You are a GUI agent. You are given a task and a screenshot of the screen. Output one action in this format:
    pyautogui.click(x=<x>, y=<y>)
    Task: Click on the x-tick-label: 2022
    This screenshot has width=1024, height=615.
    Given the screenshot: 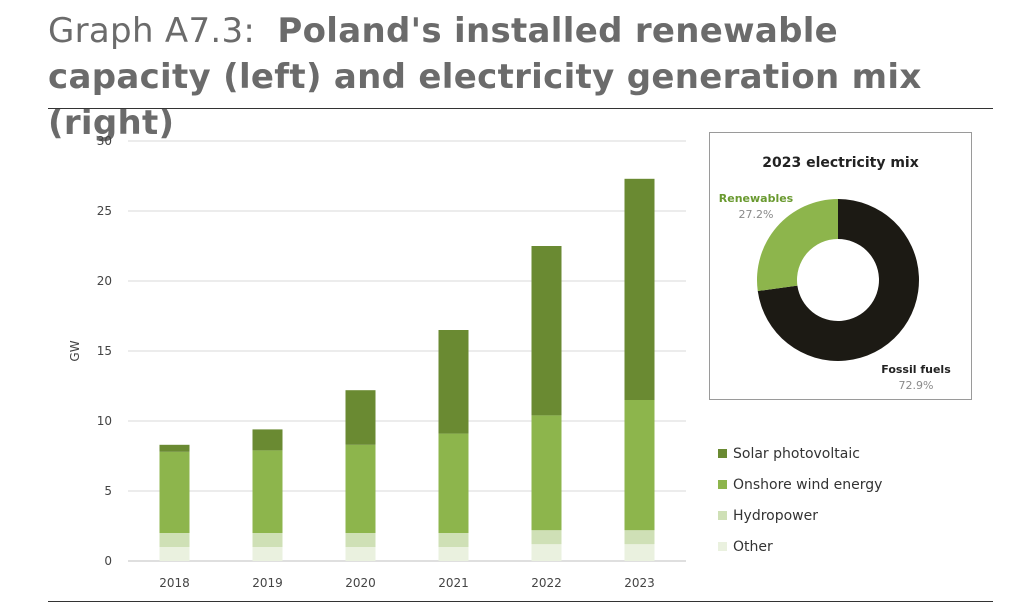 What is the action you would take?
    pyautogui.click(x=546, y=583)
    